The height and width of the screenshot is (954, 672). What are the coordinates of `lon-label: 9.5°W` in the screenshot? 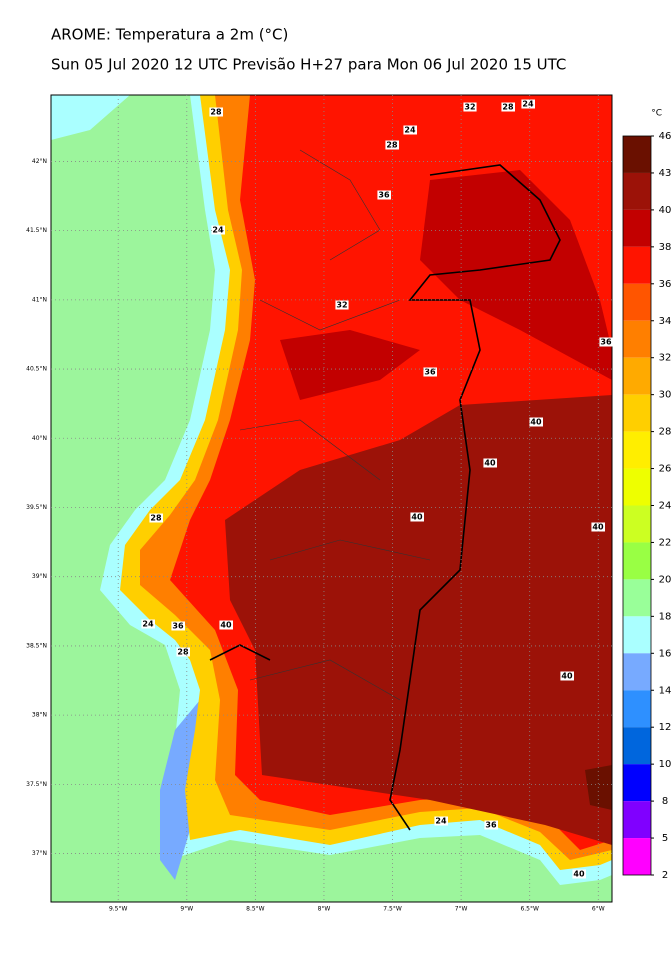 It's located at (118, 909).